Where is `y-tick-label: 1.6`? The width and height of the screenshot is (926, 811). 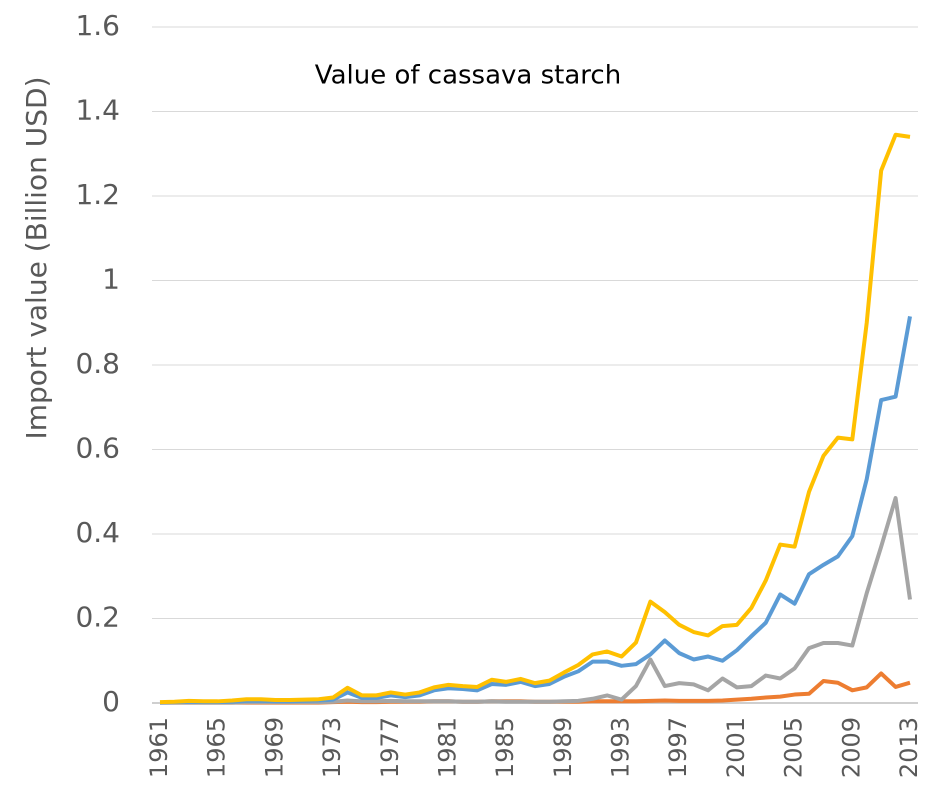
y-tick-label: 1.6 is located at coordinates (97, 25).